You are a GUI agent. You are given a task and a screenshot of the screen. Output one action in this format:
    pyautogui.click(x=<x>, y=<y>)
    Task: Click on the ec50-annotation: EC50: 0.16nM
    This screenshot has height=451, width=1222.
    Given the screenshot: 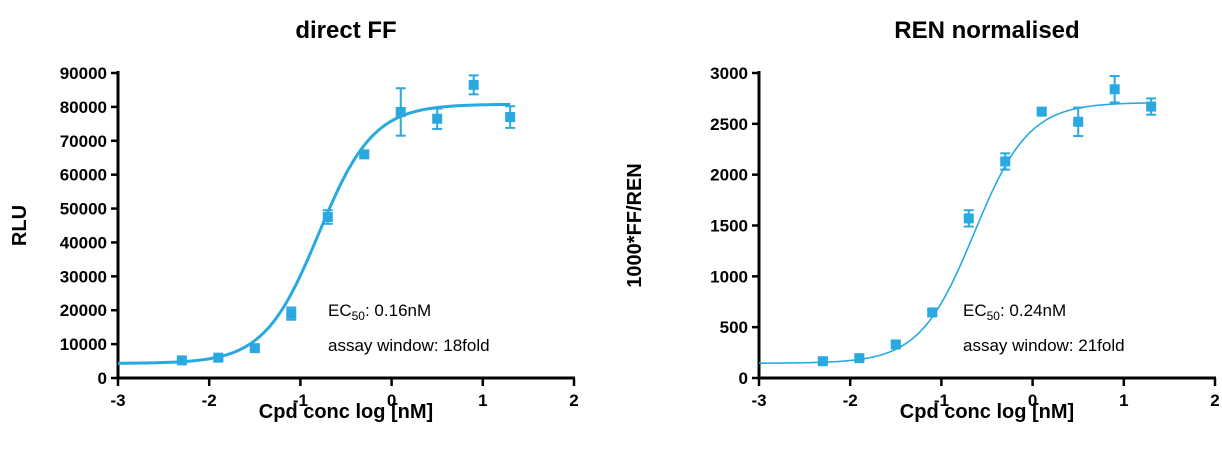 What is the action you would take?
    pyautogui.click(x=379, y=312)
    